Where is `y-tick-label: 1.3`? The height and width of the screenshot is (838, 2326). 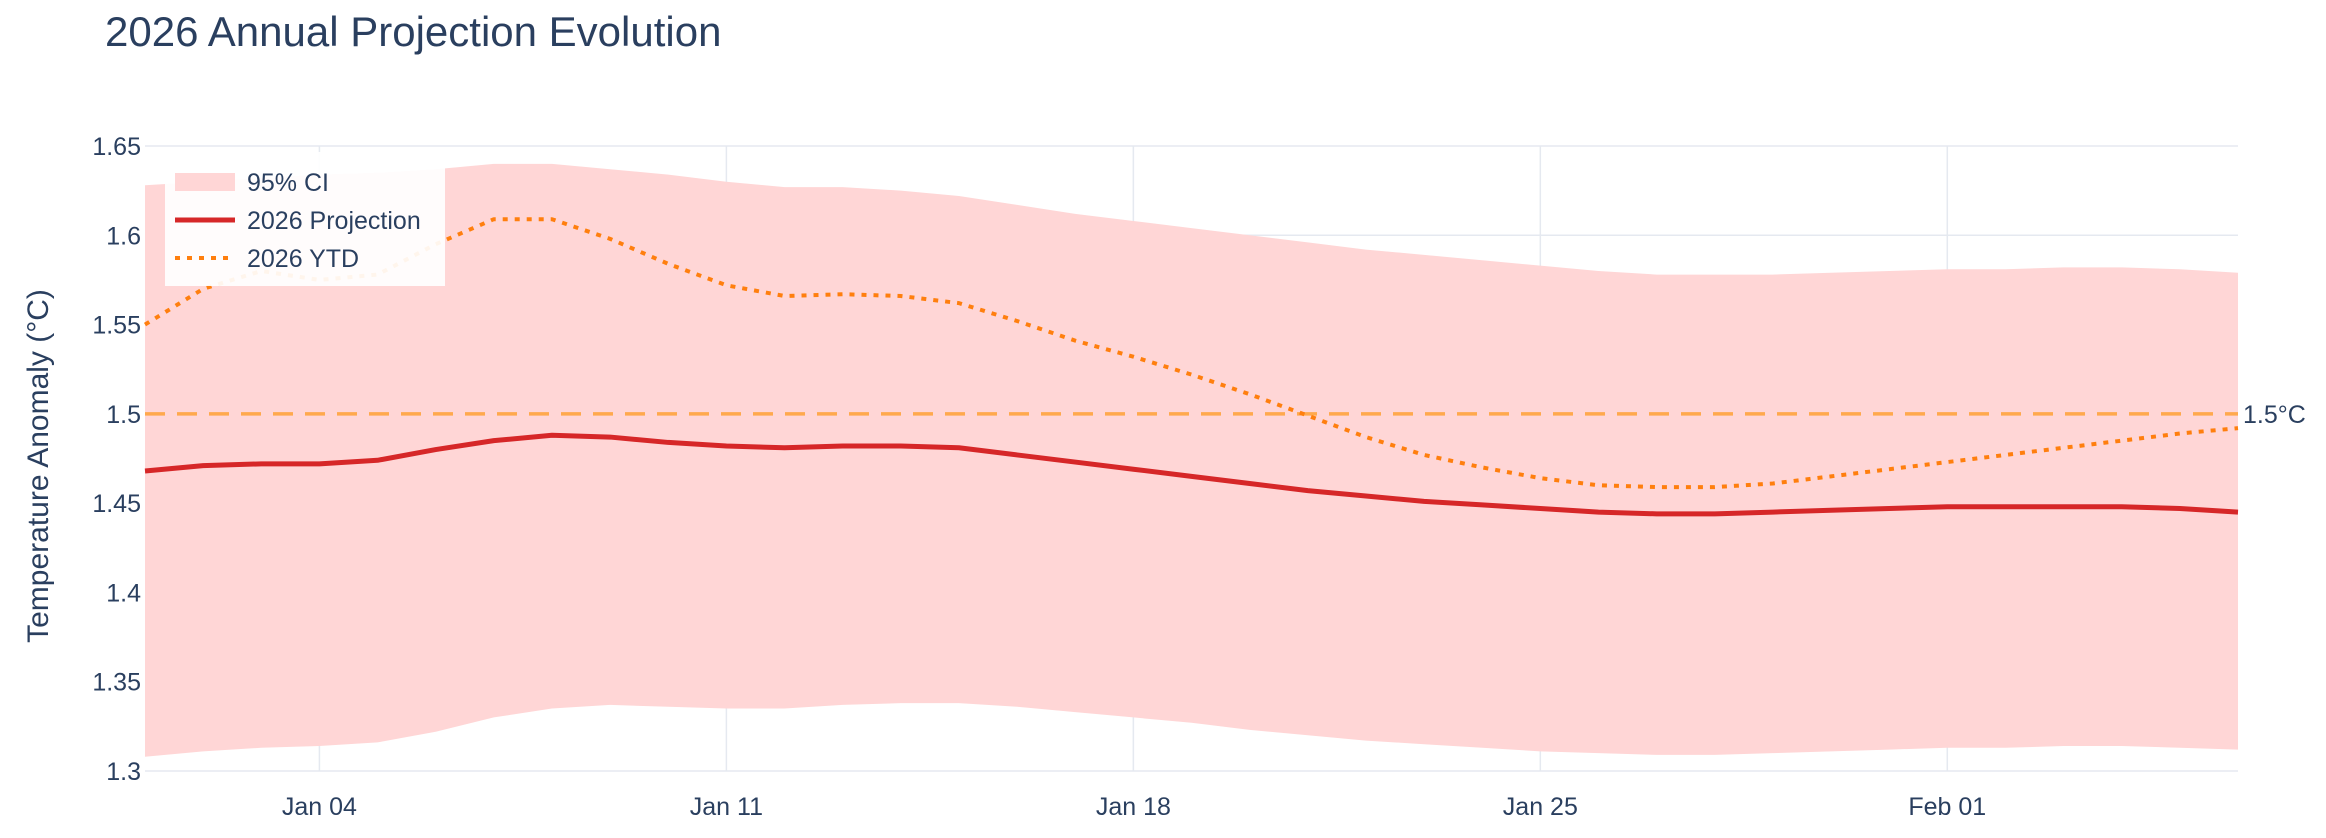 y-tick-label: 1.3 is located at coordinates (123, 772).